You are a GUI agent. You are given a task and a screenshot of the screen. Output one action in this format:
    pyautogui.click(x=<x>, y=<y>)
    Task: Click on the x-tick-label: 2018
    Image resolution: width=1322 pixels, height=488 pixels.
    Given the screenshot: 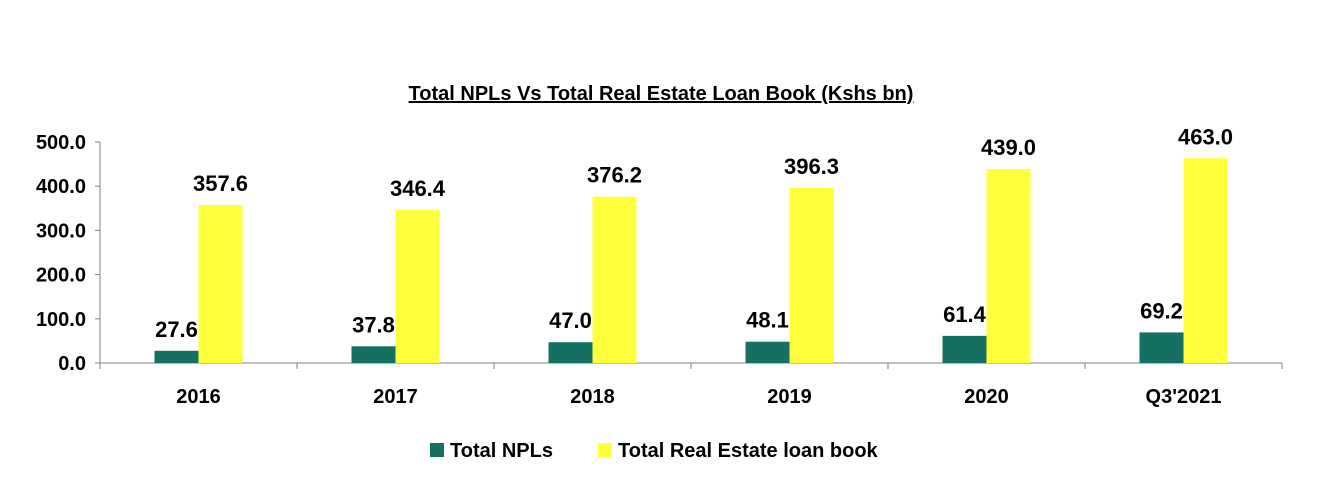 What is the action you would take?
    pyautogui.click(x=592, y=397)
    